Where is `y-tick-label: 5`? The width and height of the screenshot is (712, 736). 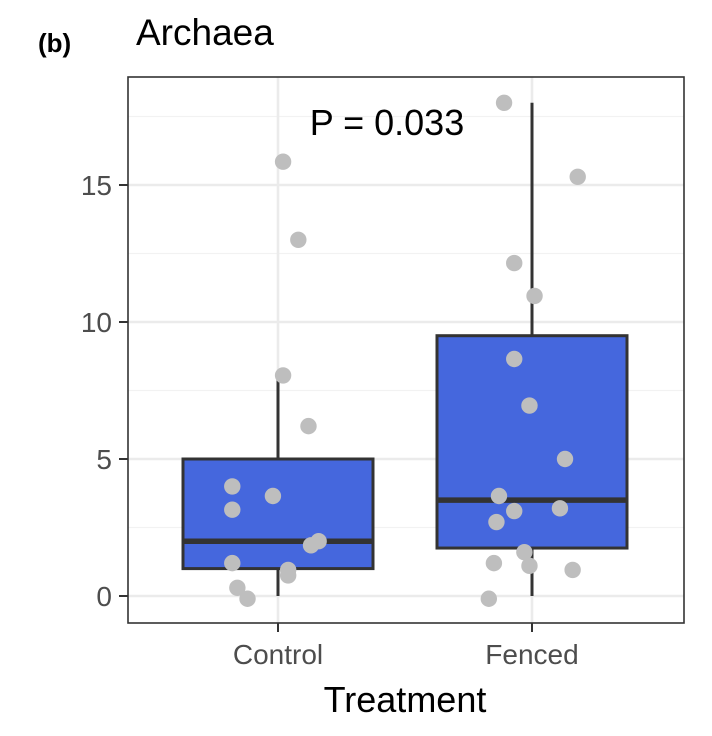
y-tick-label: 5 is located at coordinates (104, 459).